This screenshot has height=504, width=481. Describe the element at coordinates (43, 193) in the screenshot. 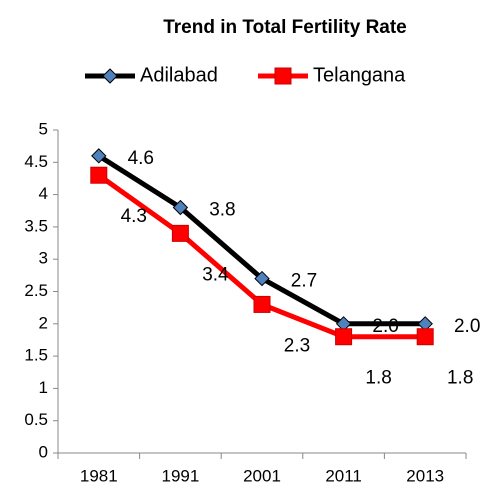

I see `y-tick-label: 4` at that location.